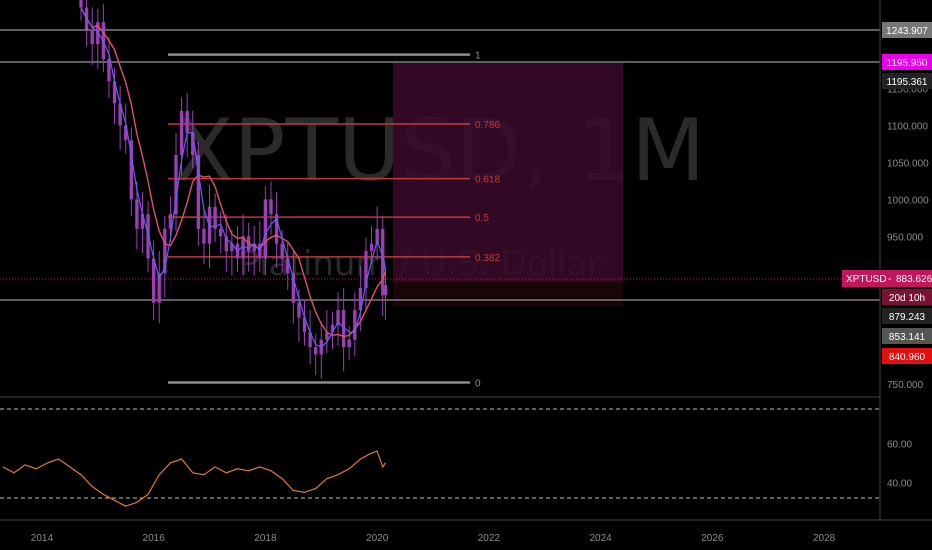 The width and height of the screenshot is (932, 550). What do you see at coordinates (377, 538) in the screenshot?
I see `time-axis-tick: 2020` at bounding box center [377, 538].